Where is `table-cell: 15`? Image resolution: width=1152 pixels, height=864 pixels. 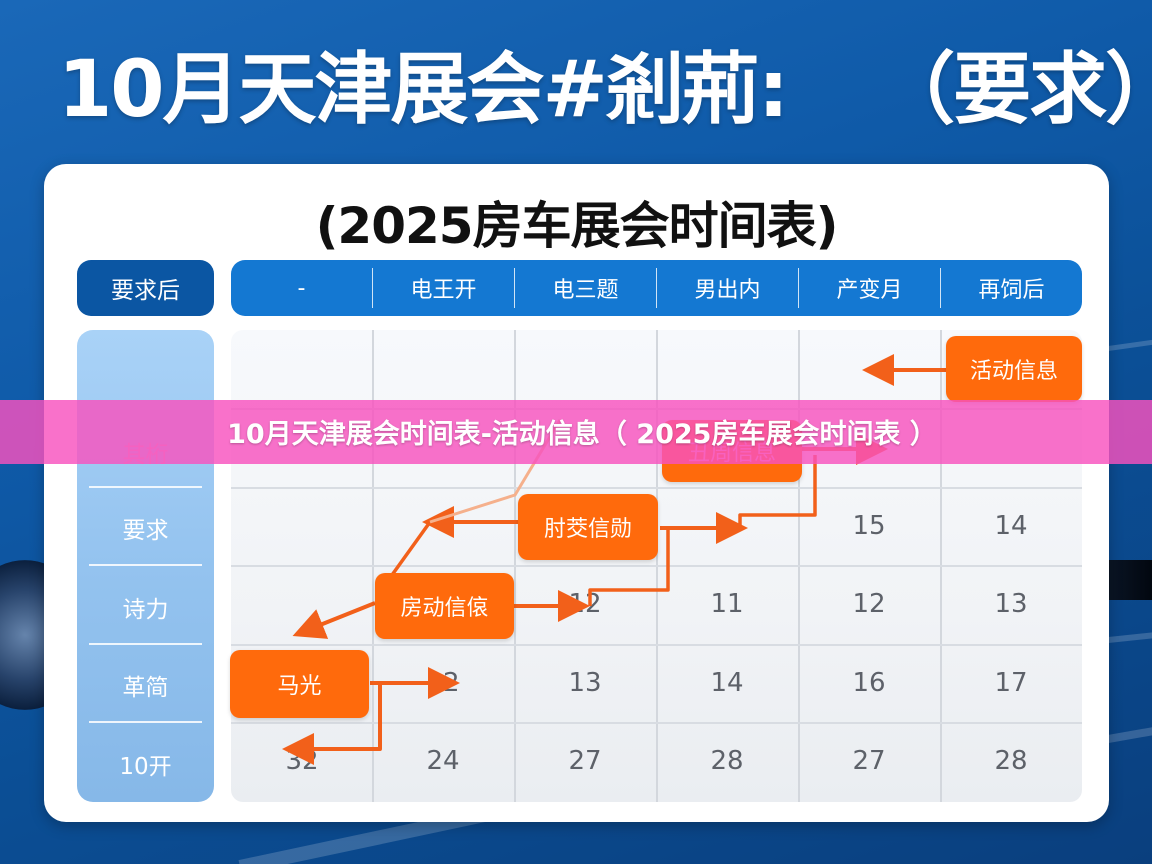
table-cell: 15 is located at coordinates (869, 526).